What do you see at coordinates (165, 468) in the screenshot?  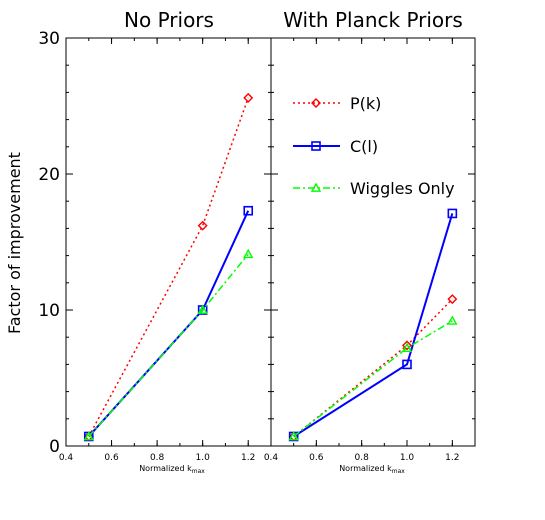 I see `left-x-axis-label-main: Normalized k` at bounding box center [165, 468].